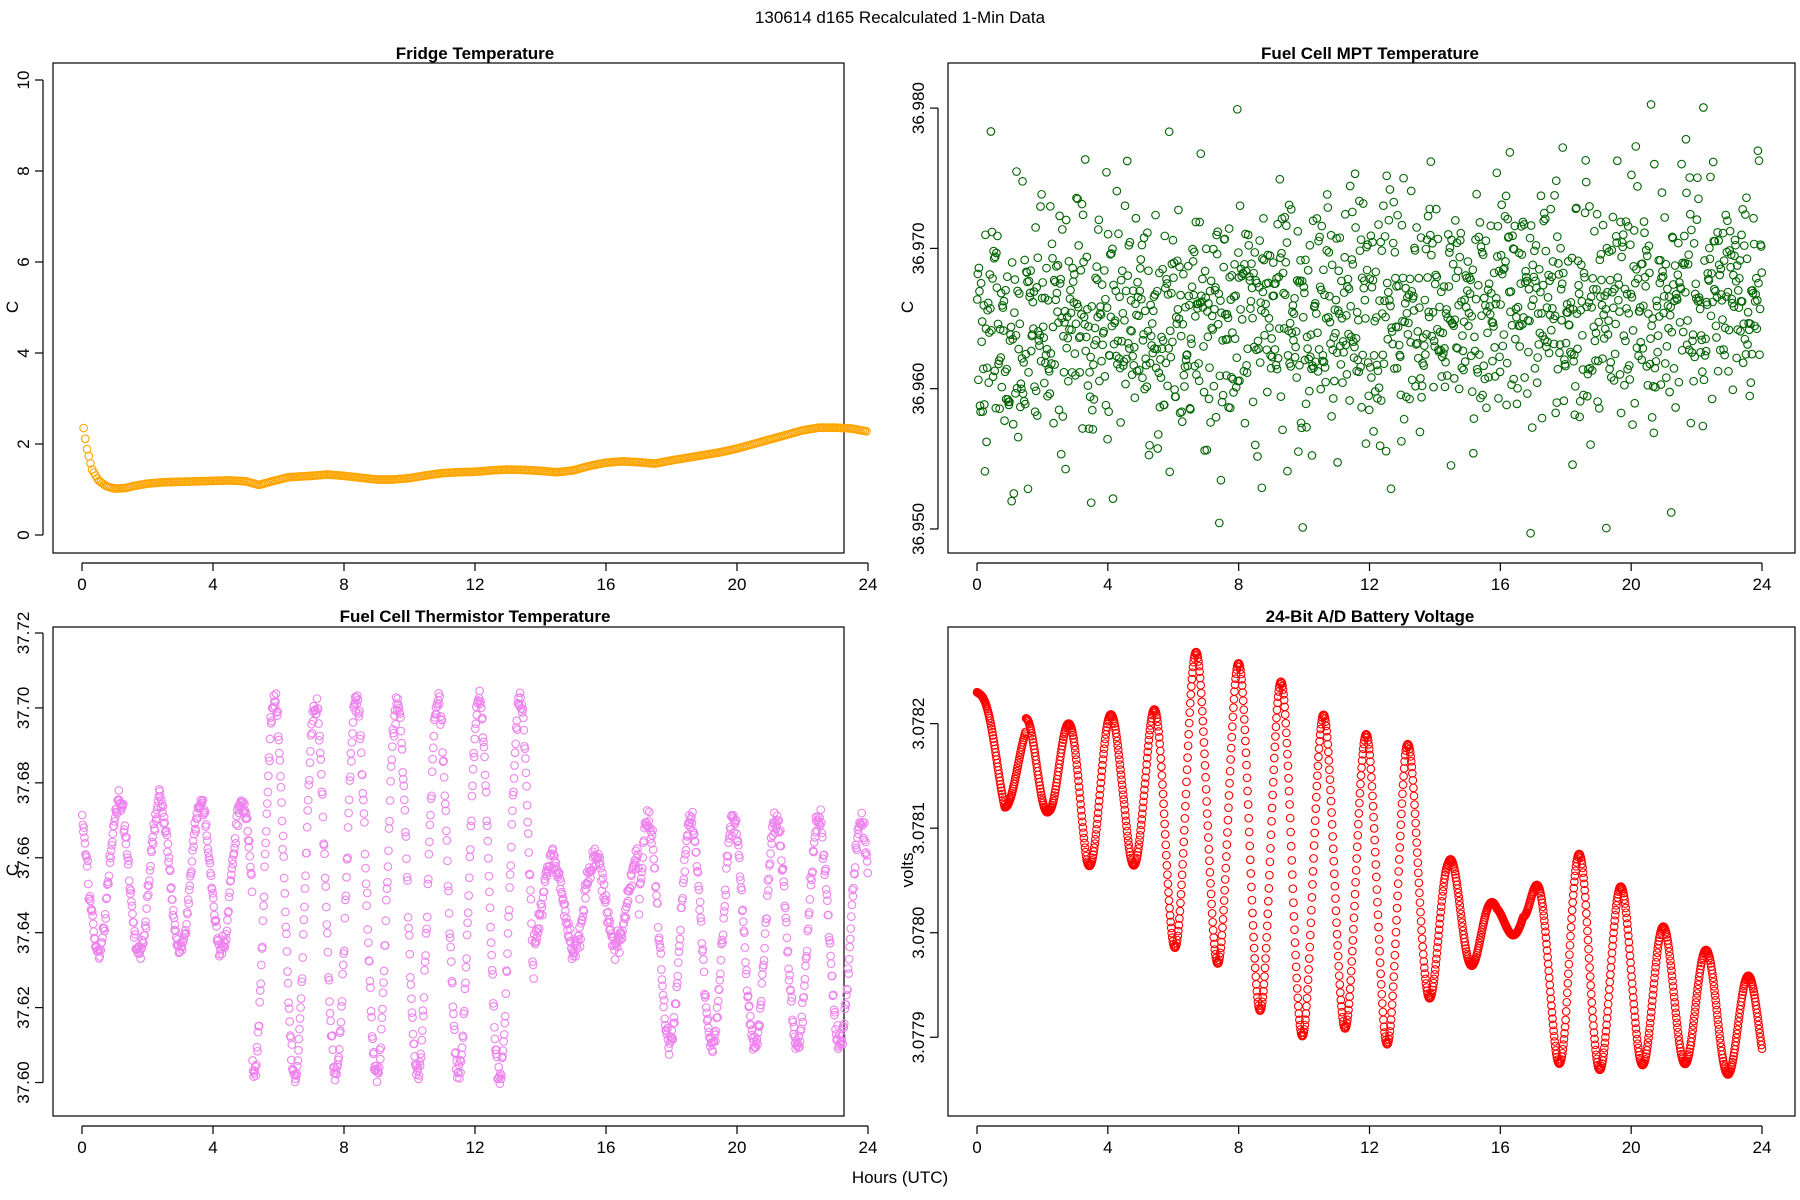  What do you see at coordinates (23, 857) in the screenshot?
I see `thermistor-y-tick-label: 37.66` at bounding box center [23, 857].